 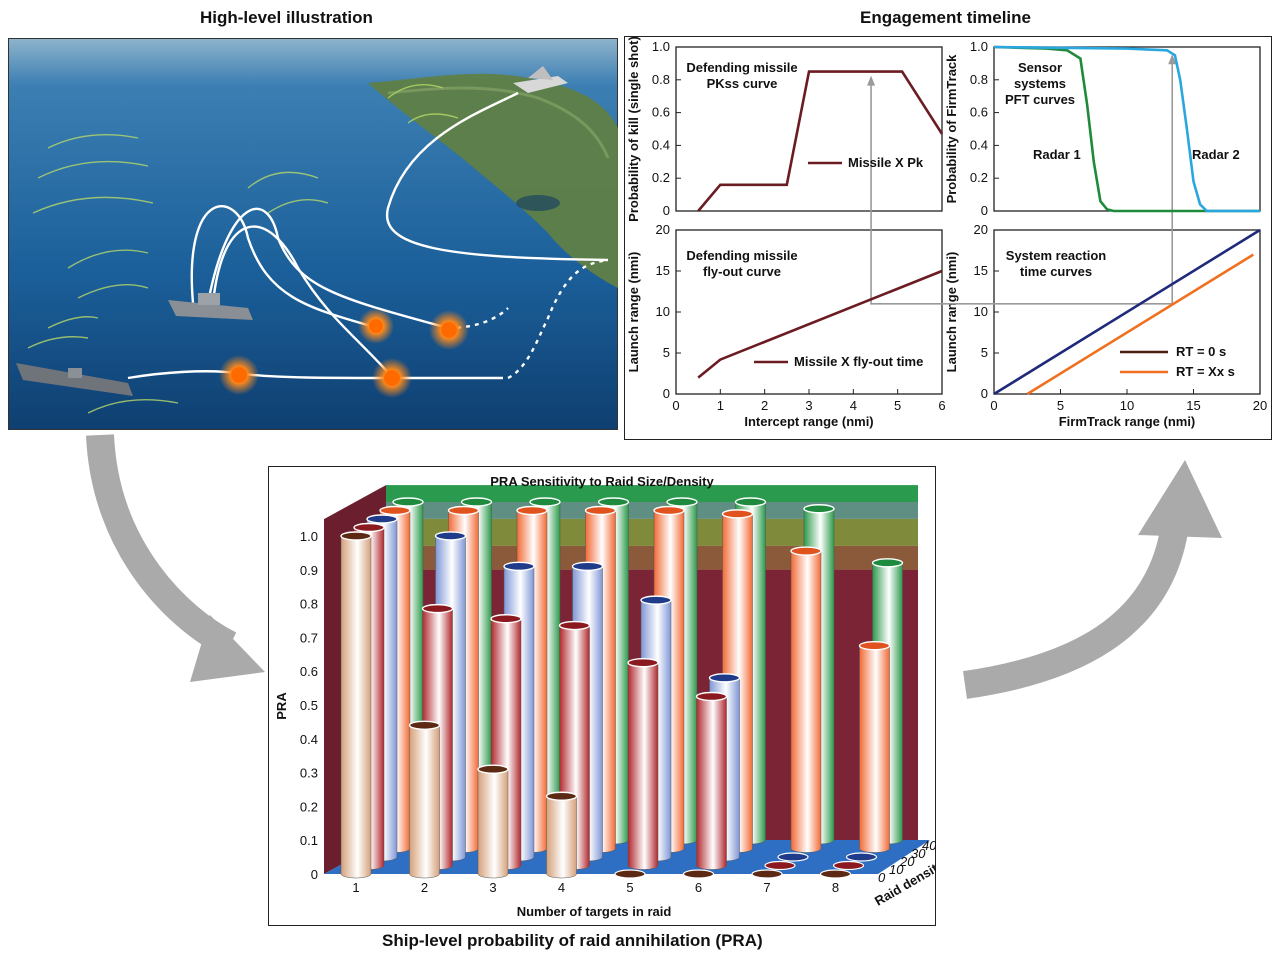 I want to click on pk-legend-label: Missile X Pk, so click(x=886, y=162).